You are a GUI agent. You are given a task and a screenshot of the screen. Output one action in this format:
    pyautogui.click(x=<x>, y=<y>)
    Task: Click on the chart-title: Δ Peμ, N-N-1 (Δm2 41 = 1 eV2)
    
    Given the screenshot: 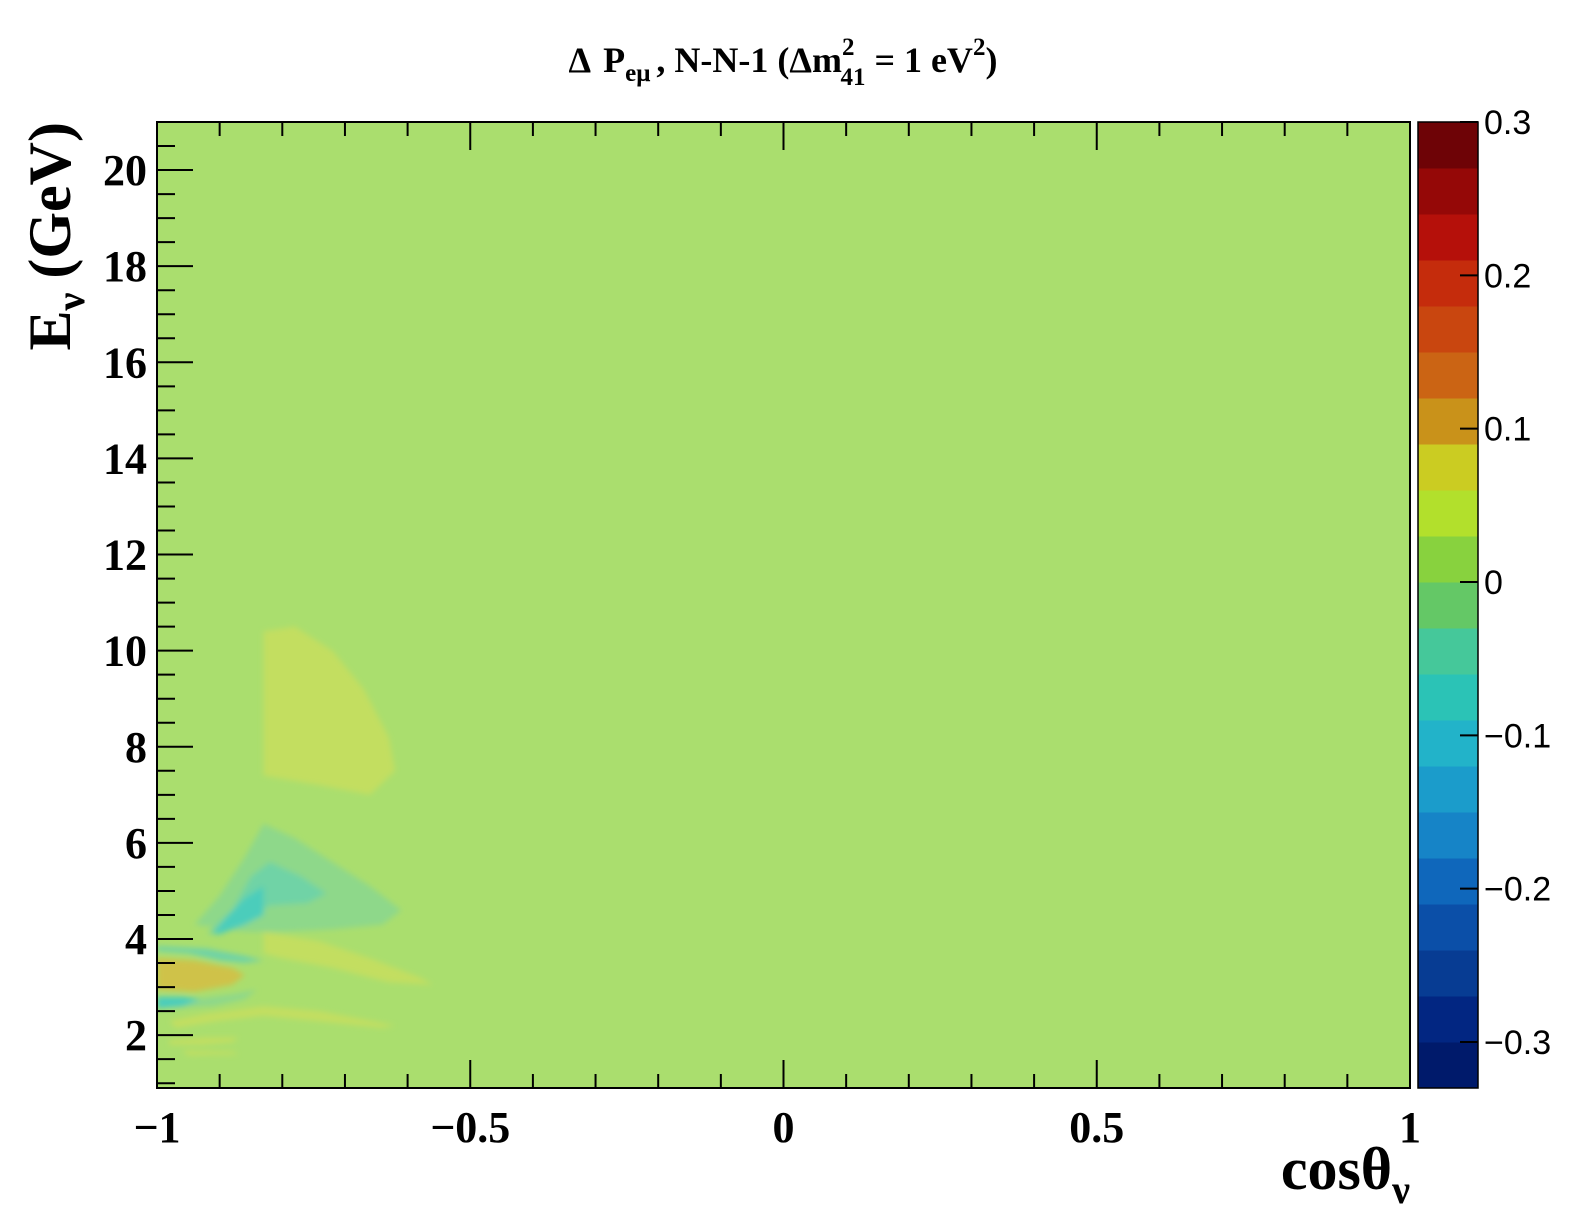 What is the action you would take?
    pyautogui.click(x=783, y=62)
    